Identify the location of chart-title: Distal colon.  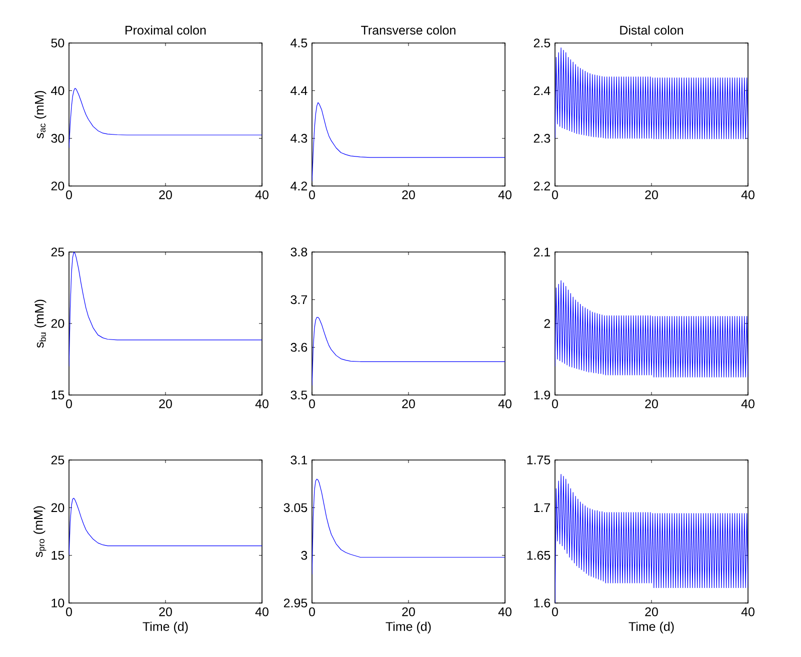
(651, 30).